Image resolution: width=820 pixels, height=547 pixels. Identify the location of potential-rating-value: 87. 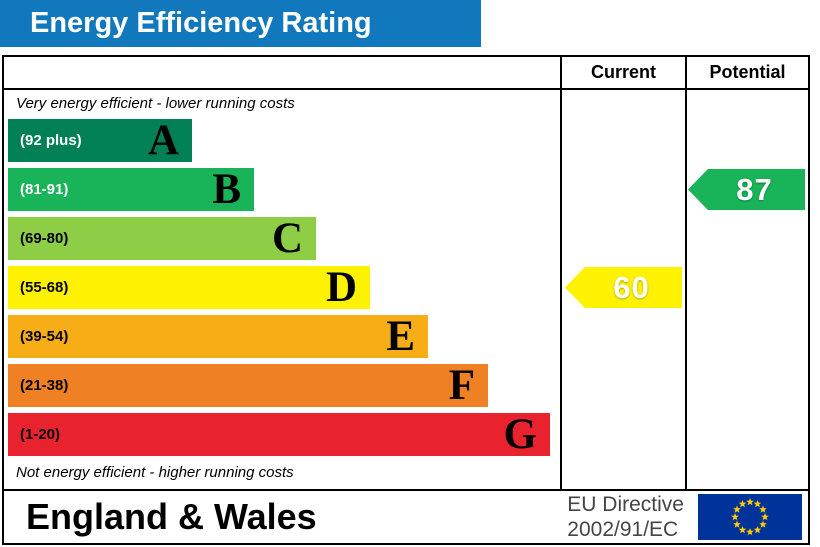
(754, 189).